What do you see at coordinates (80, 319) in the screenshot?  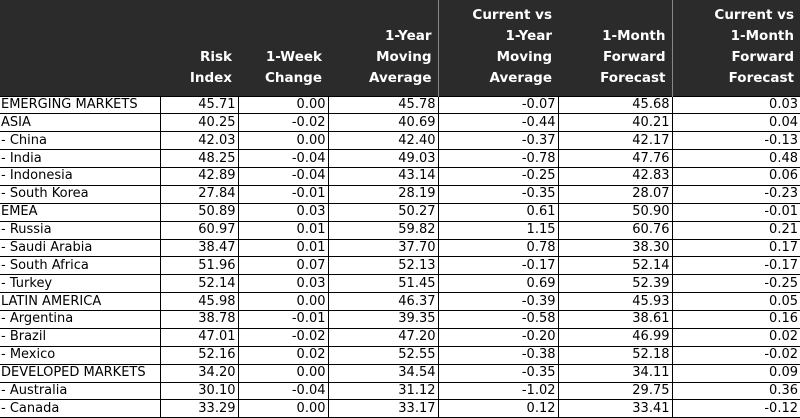 I see `row-label: - Argentina` at bounding box center [80, 319].